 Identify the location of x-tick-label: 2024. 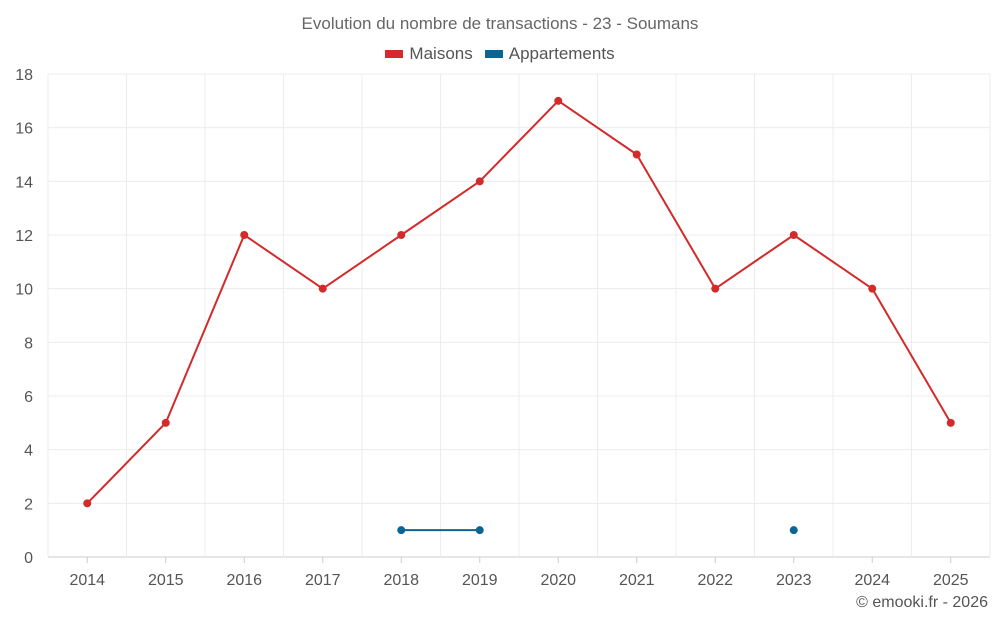
(872, 580).